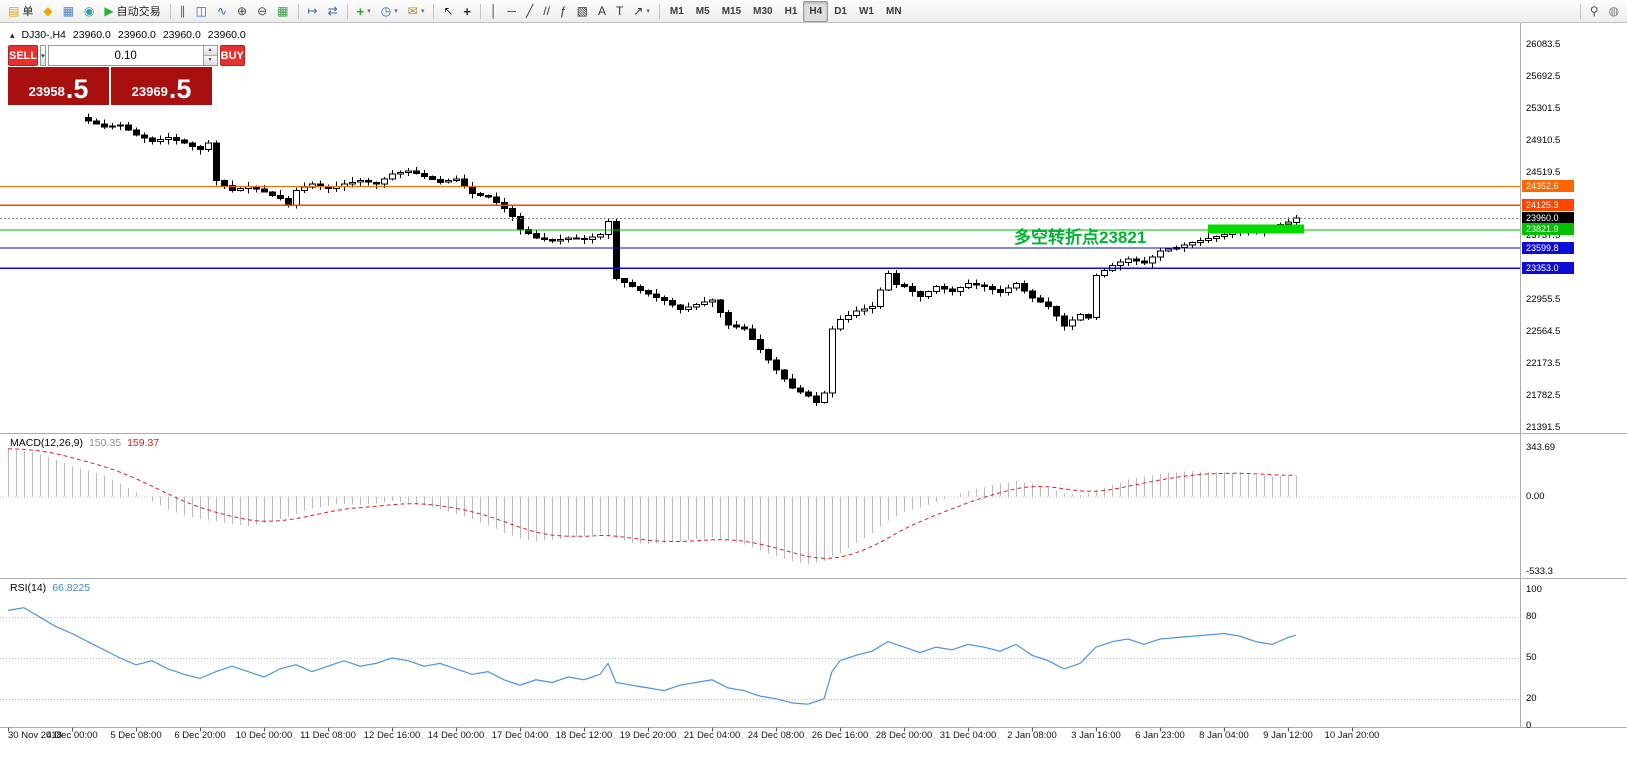 Image resolution: width=1627 pixels, height=768 pixels. What do you see at coordinates (563, 11) in the screenshot?
I see `fibonacci-button: ƒ` at bounding box center [563, 11].